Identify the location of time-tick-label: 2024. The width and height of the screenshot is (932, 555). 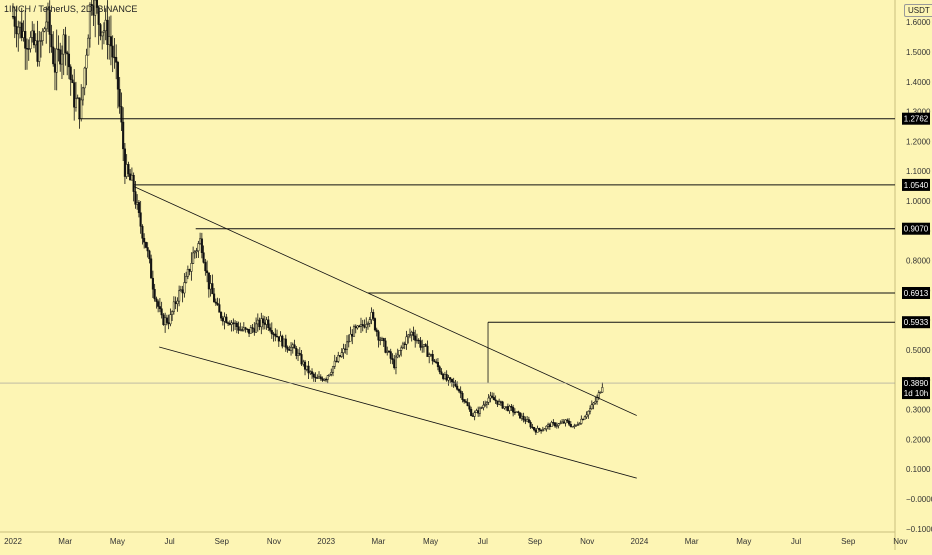
(640, 541).